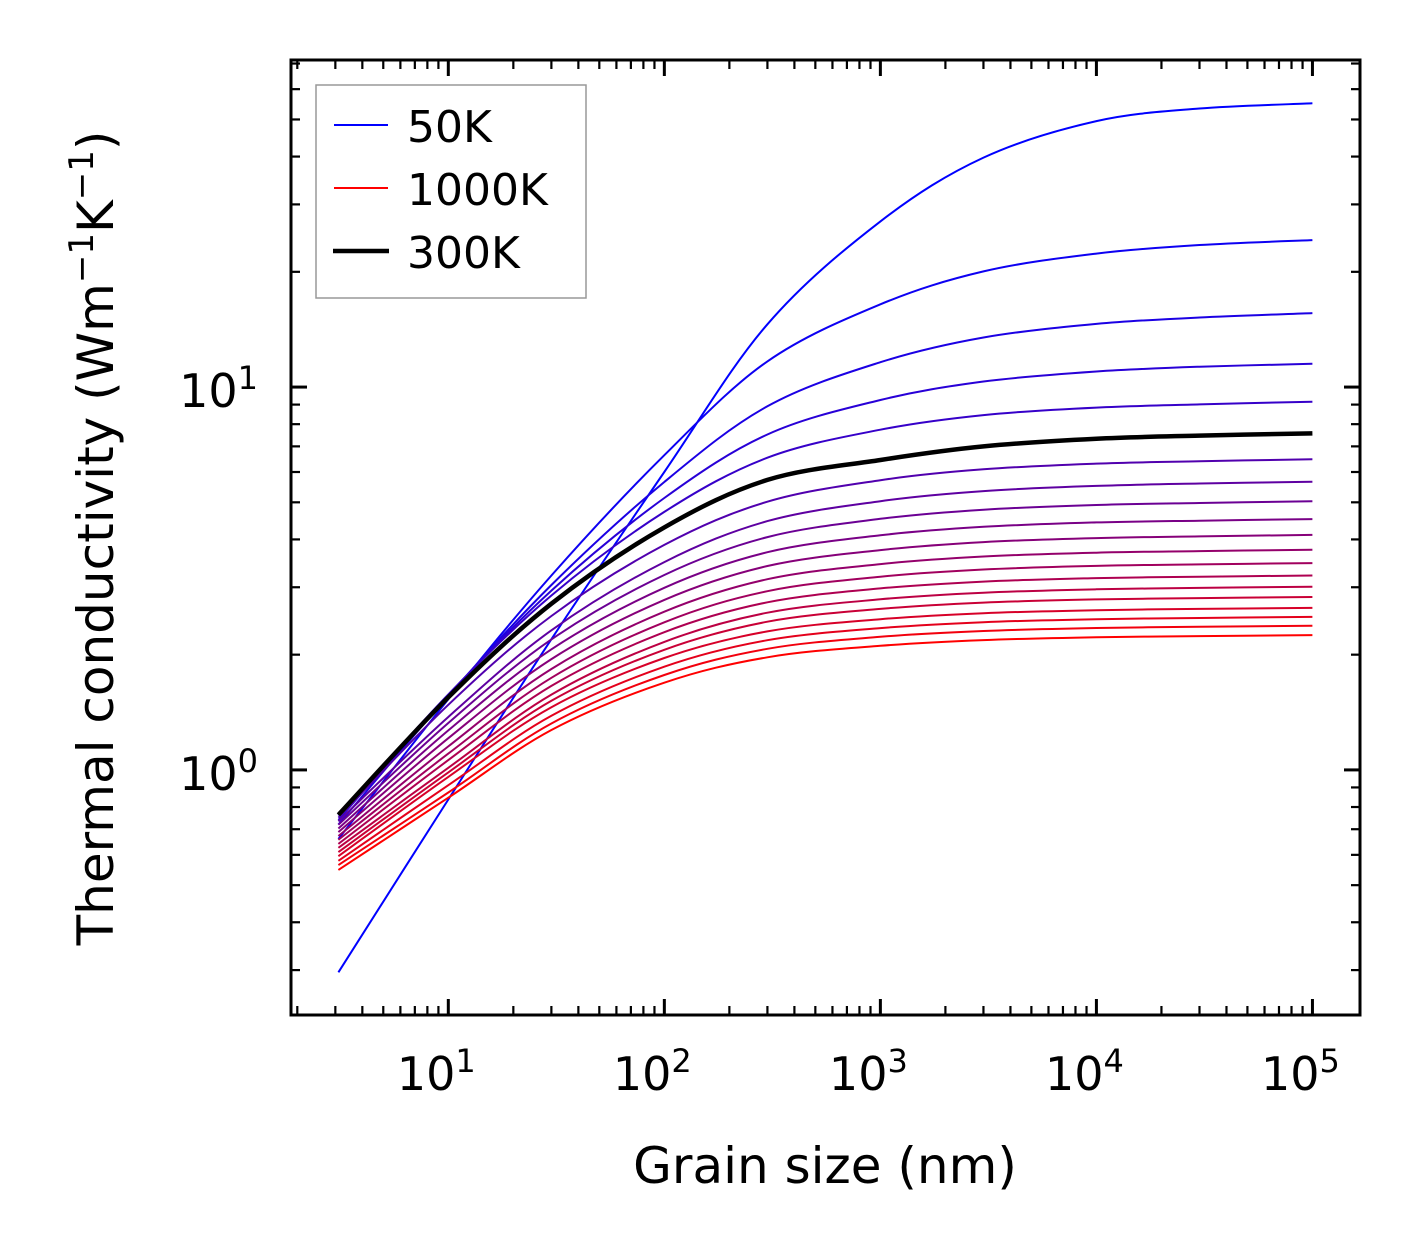  I want to click on x-tick-label: 10¹, so click(436, 1071).